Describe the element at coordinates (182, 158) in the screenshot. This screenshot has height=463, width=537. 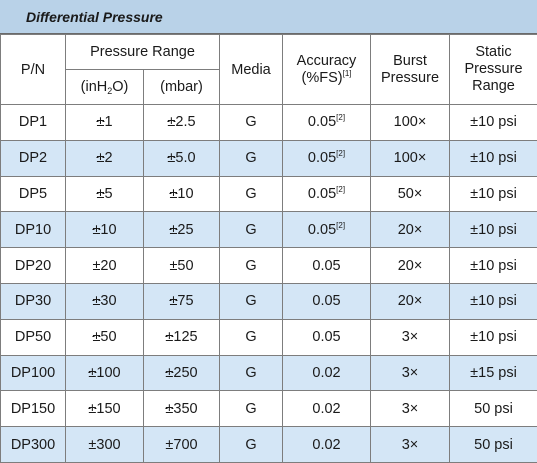
I see `cell-mbar: ±5.0` at that location.